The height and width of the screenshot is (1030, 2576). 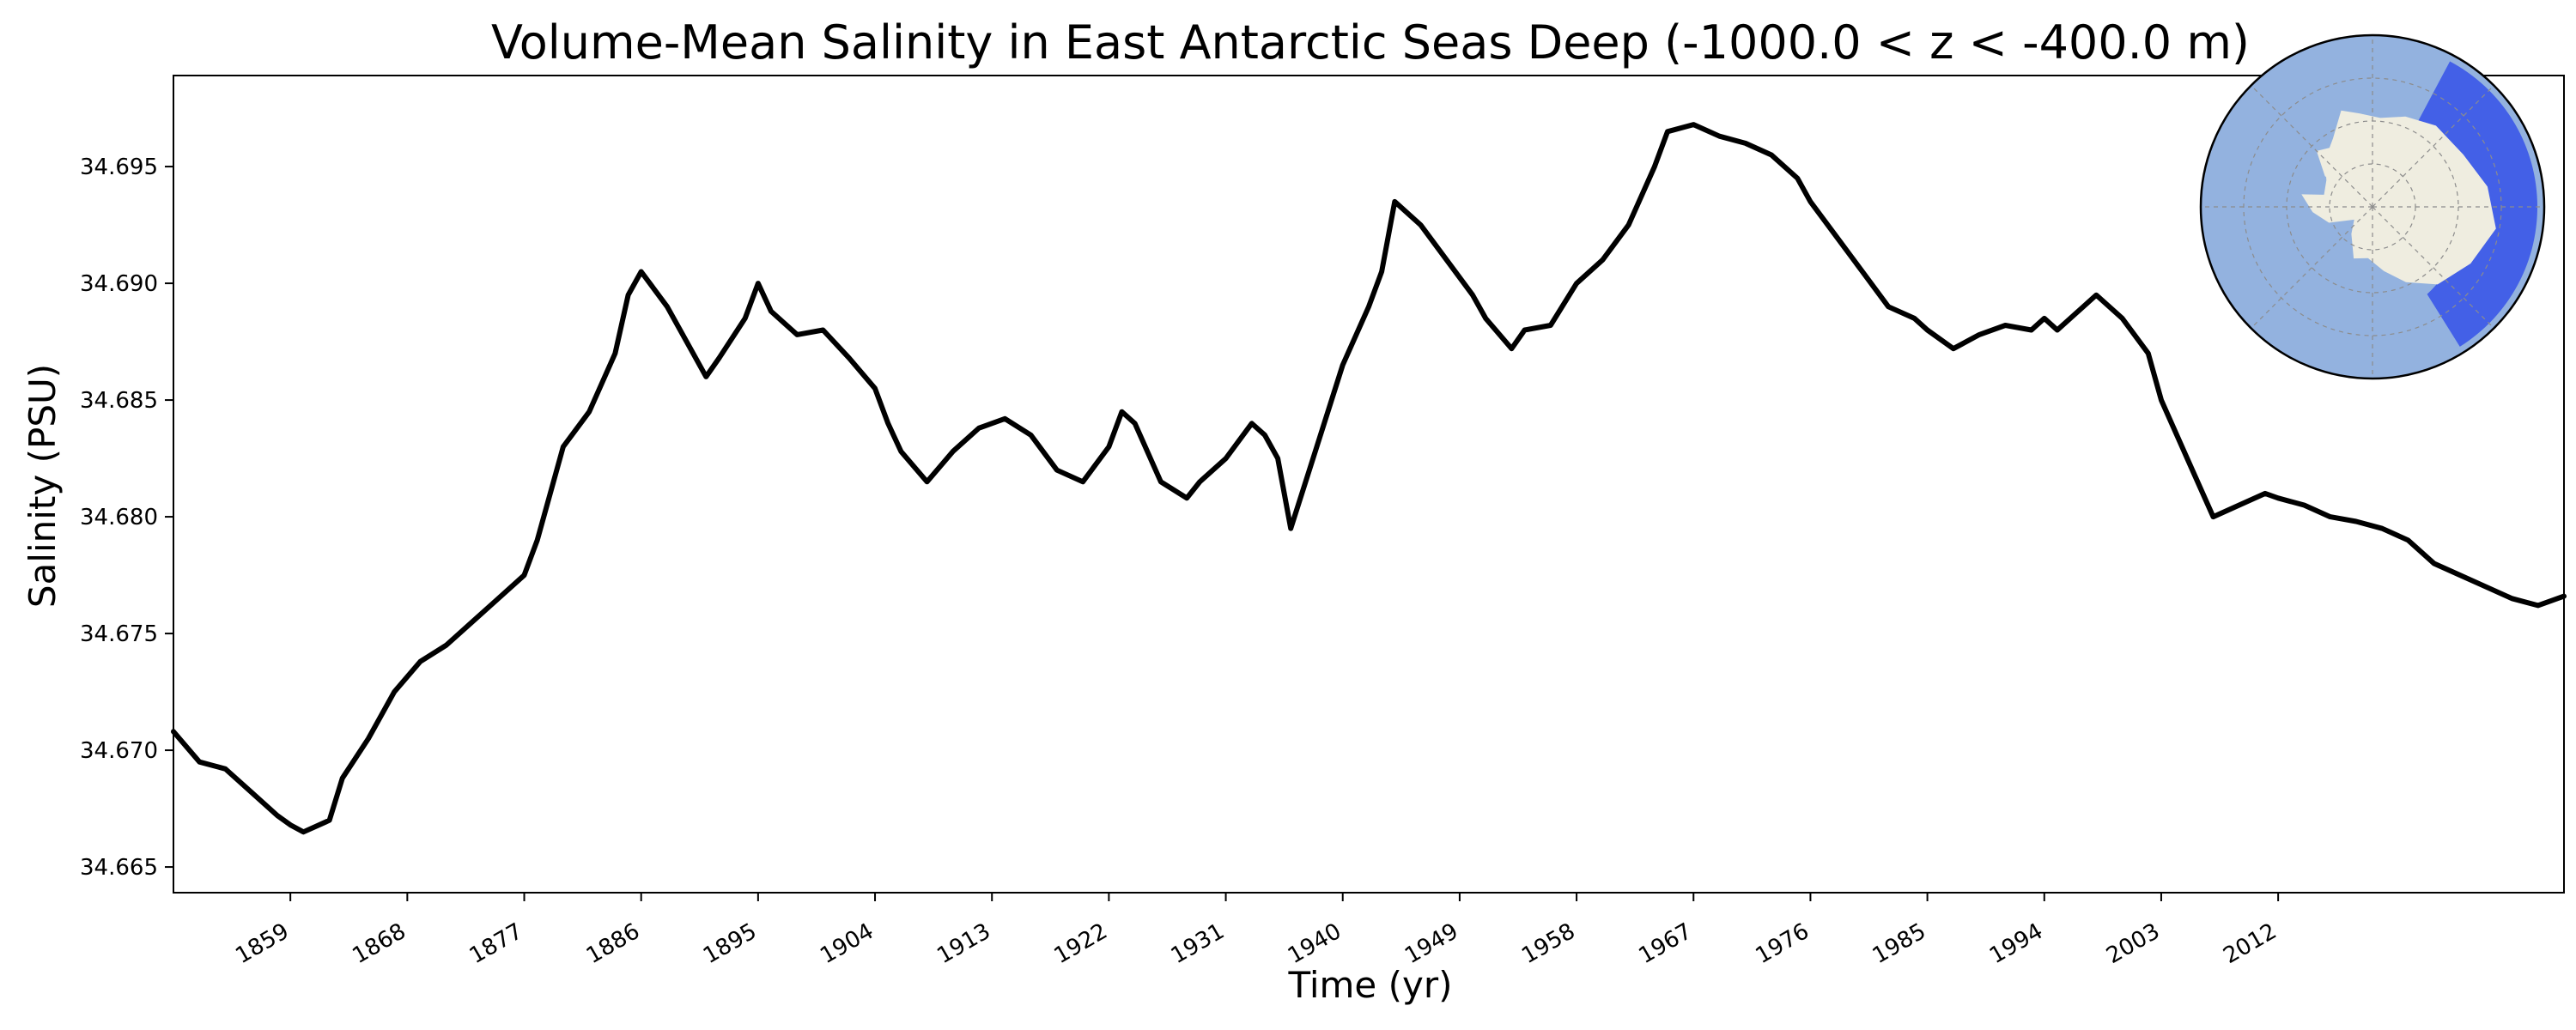 What do you see at coordinates (1548, 943) in the screenshot?
I see `x-tick-label: 1958` at bounding box center [1548, 943].